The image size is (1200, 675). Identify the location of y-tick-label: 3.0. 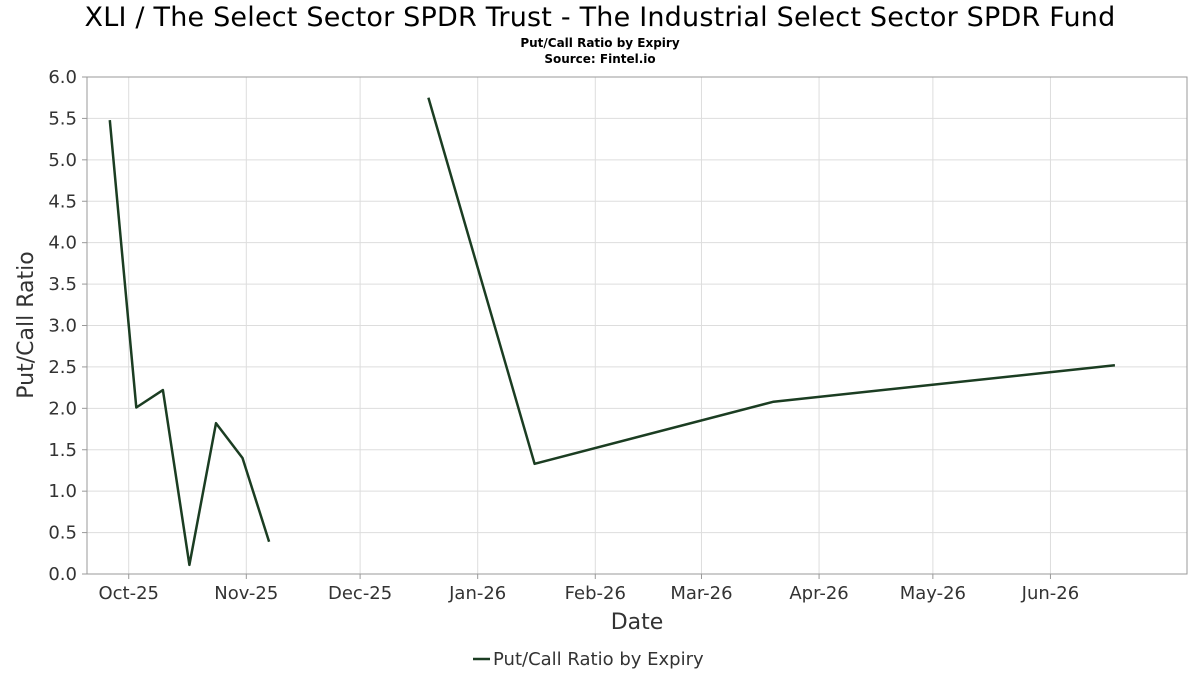
(62, 326).